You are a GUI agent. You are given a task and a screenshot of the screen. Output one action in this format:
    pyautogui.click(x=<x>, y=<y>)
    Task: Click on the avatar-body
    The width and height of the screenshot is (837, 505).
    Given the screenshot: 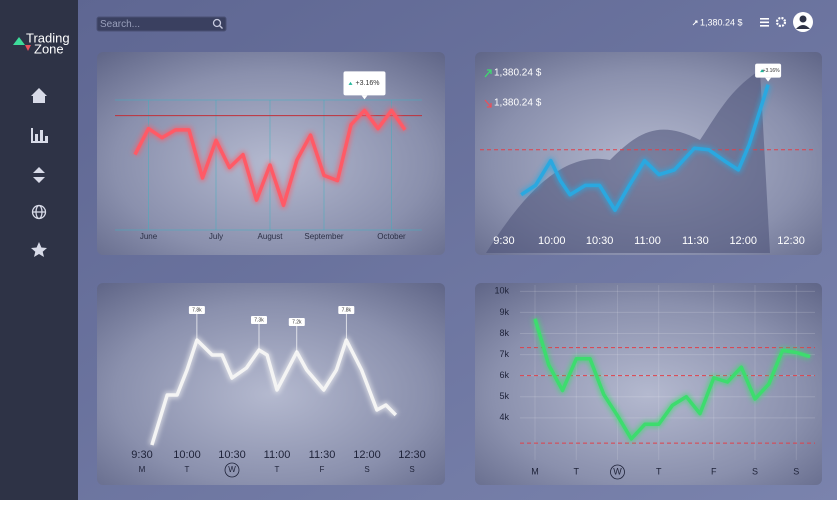 What is the action you would take?
    pyautogui.click(x=803, y=27)
    